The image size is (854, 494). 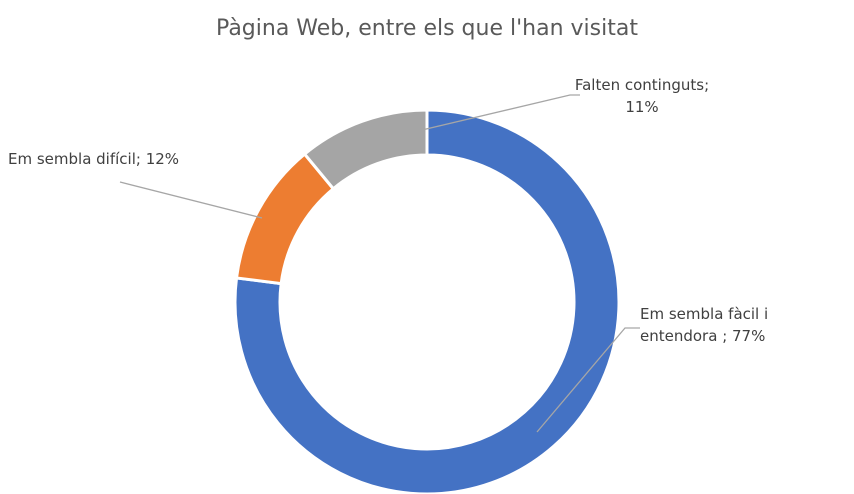 What do you see at coordinates (639, 85) in the screenshot?
I see `label-category: Falten continguts` at bounding box center [639, 85].